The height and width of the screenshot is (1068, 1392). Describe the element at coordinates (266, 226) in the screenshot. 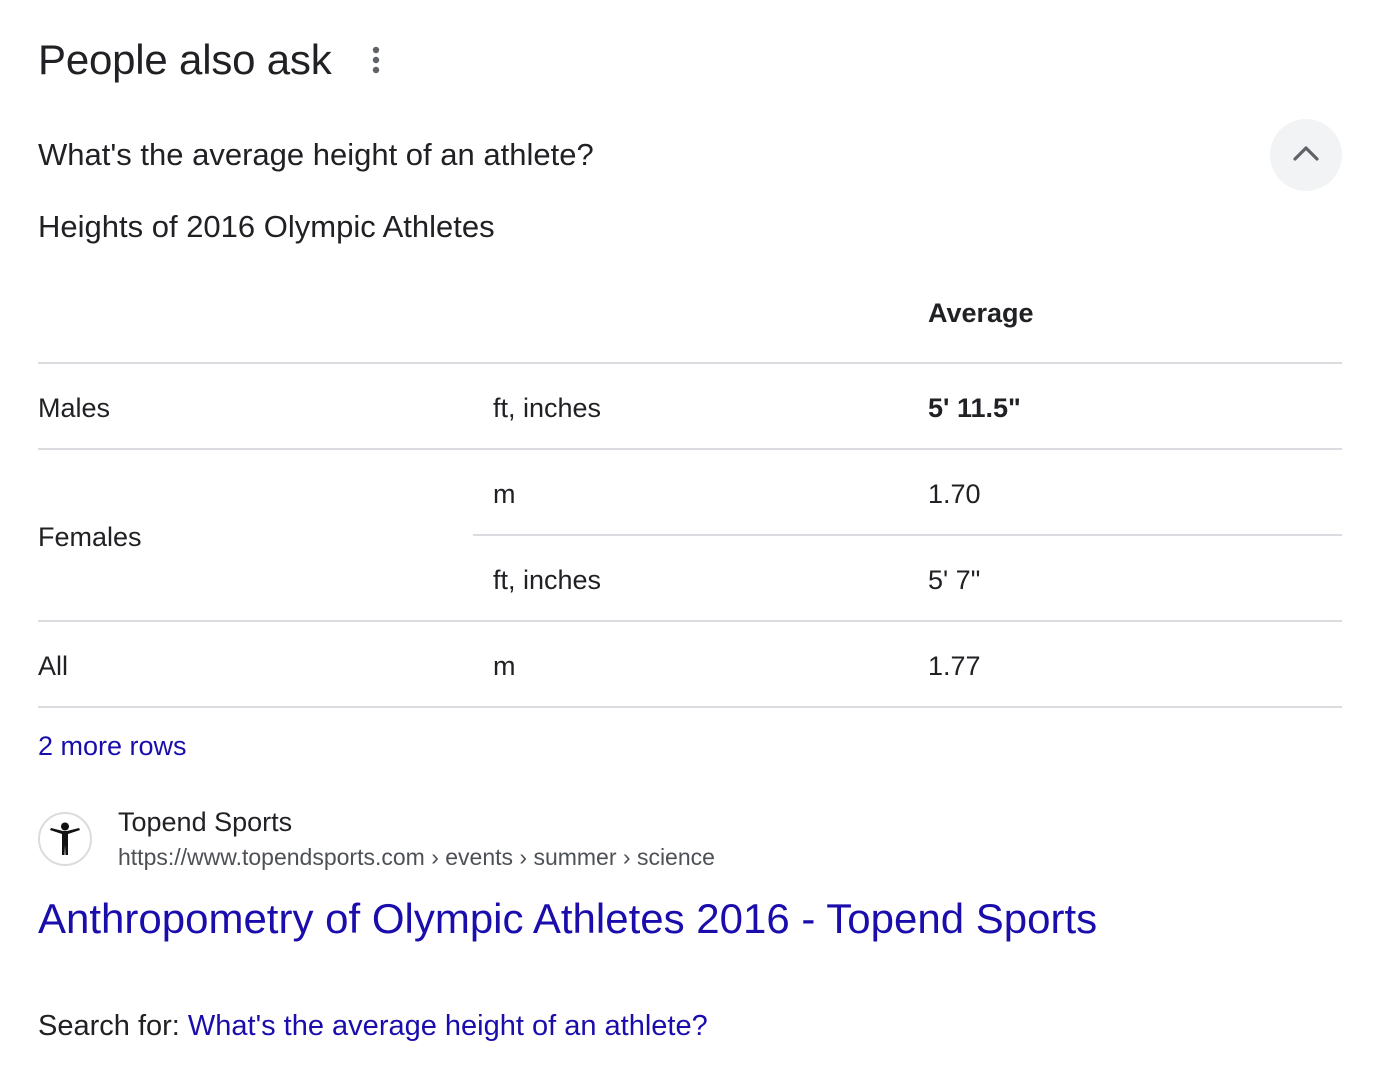

I see `table-title: Heights of 2016 Olympic Athletes` at that location.